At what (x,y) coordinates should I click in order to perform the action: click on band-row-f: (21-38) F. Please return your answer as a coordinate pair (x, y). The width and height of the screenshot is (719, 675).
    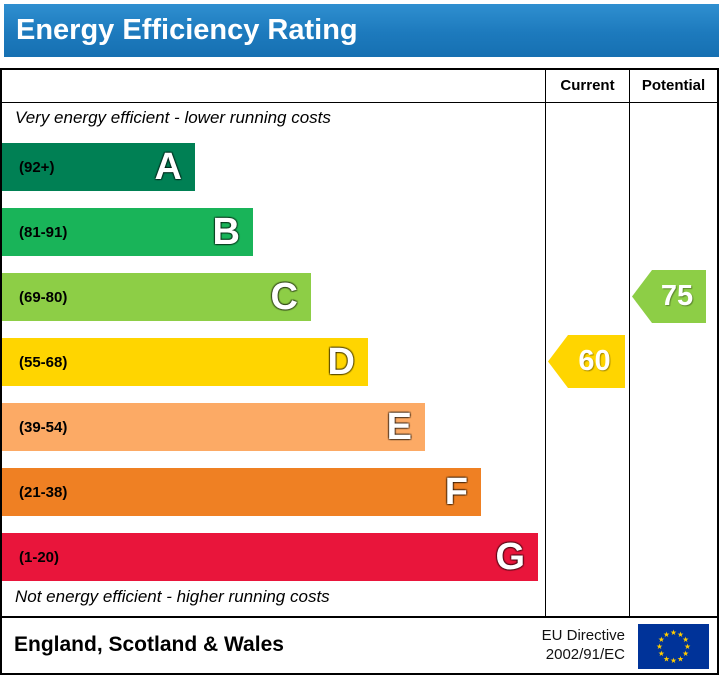
    Looking at the image, I should click on (241, 492).